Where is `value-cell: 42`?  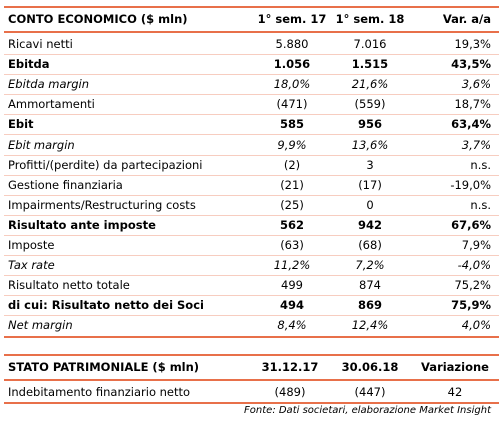
value-cell: 42 is located at coordinates (455, 392).